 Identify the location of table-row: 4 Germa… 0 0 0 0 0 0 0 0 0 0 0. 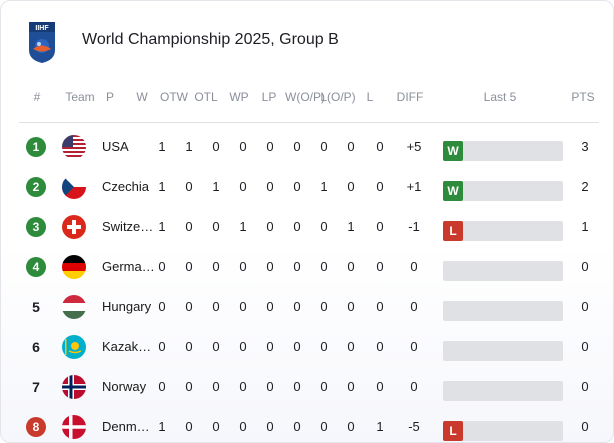
(307, 267).